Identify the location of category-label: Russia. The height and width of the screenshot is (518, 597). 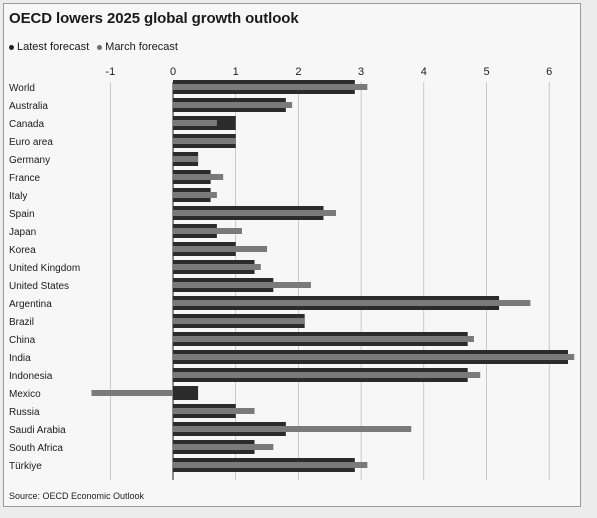
(24, 412).